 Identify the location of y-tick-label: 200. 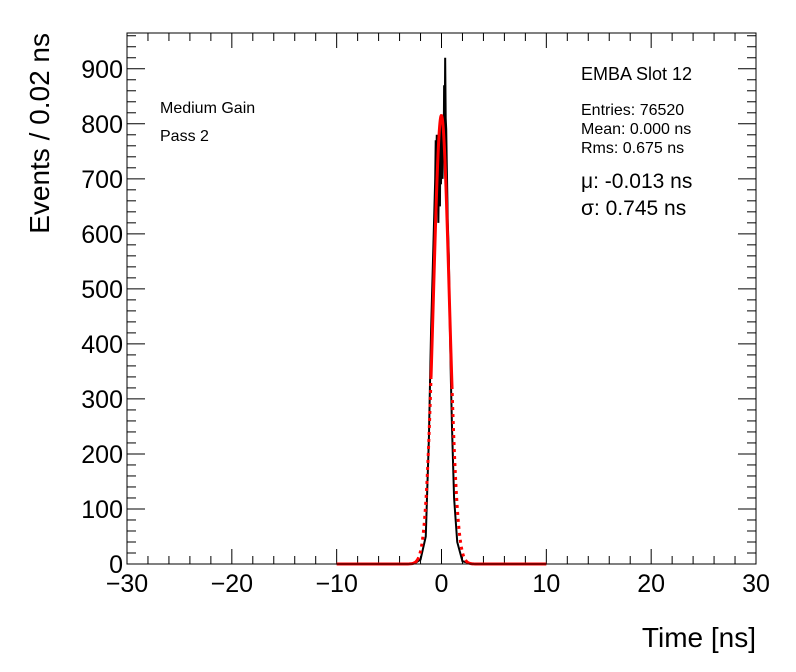
(102, 455).